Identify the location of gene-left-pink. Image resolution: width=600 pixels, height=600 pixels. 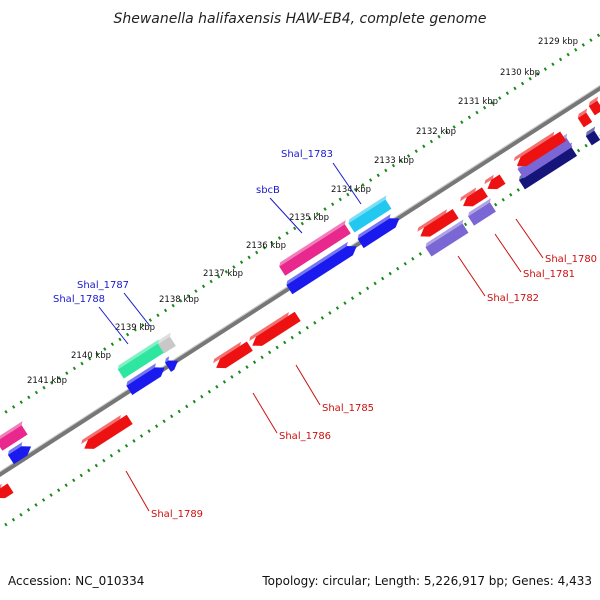
(14, 436).